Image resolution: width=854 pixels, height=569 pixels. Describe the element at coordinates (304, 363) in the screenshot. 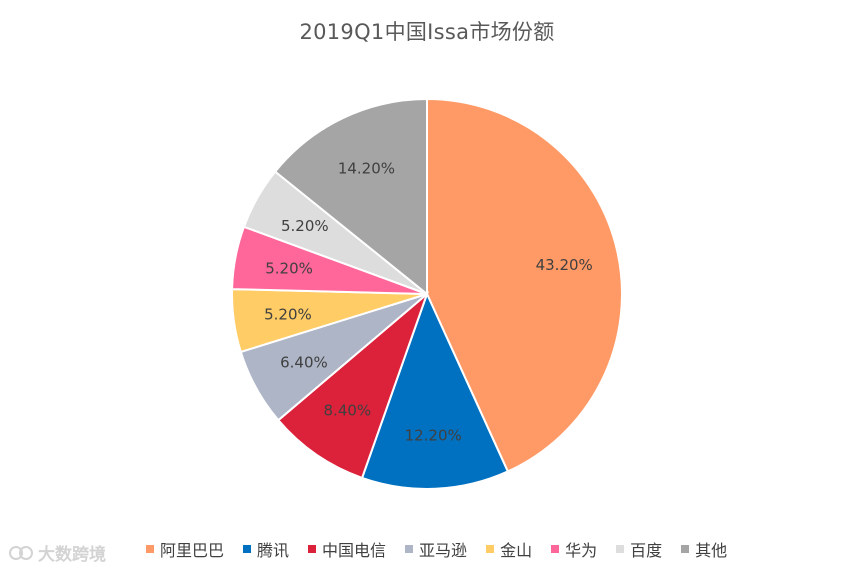

I see `pie-data-label-4: 6.40%` at that location.